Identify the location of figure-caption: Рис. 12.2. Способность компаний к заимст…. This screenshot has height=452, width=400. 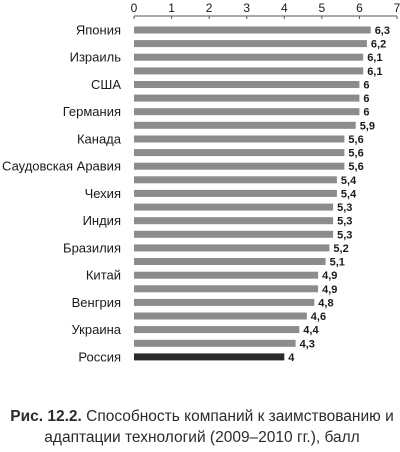
(202, 427).